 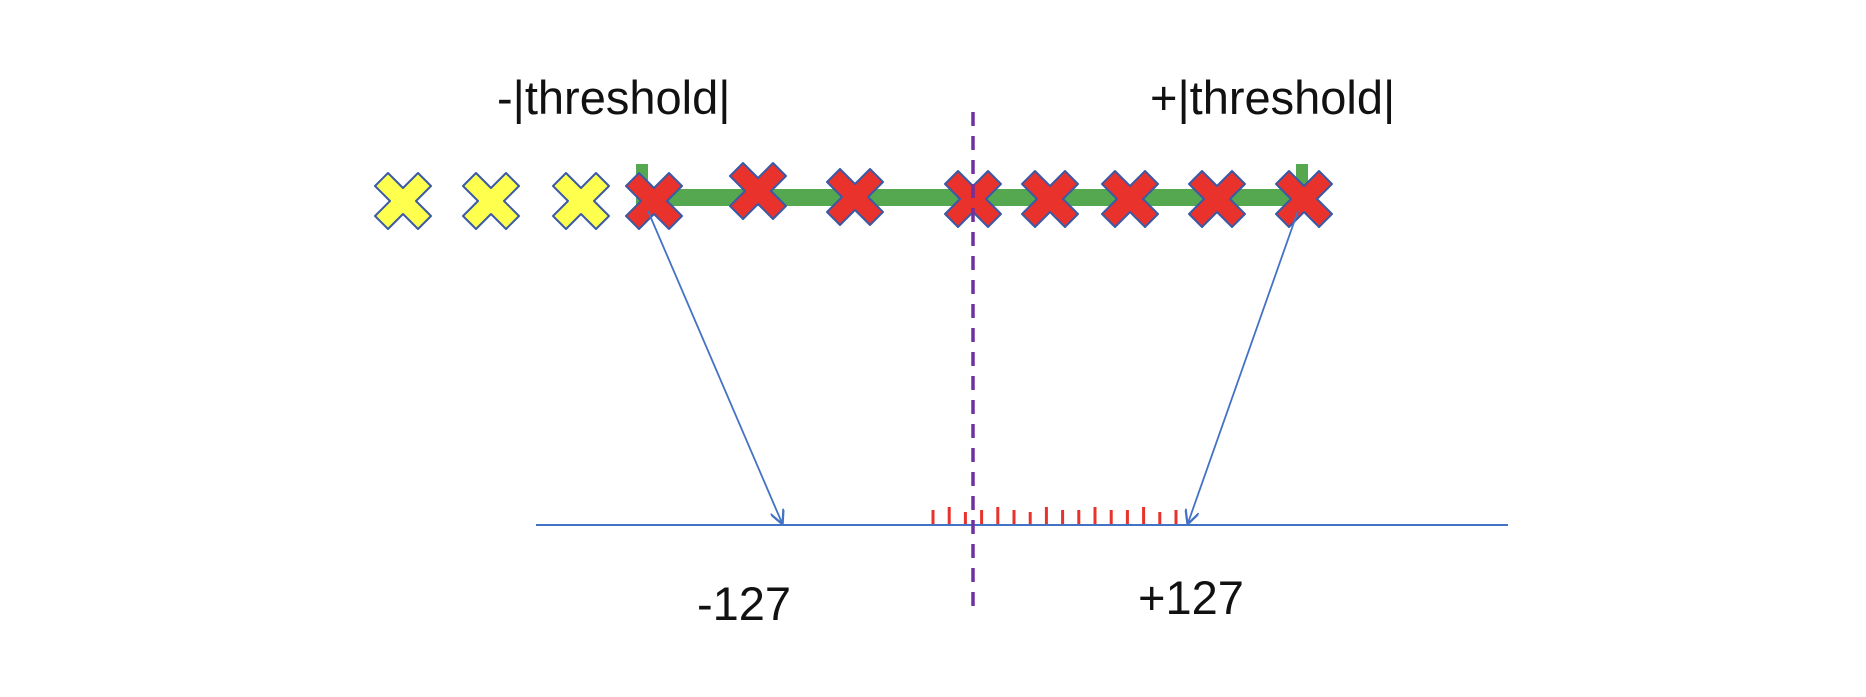 What do you see at coordinates (1191, 597) in the screenshot?
I see `positive-127-label: +127` at bounding box center [1191, 597].